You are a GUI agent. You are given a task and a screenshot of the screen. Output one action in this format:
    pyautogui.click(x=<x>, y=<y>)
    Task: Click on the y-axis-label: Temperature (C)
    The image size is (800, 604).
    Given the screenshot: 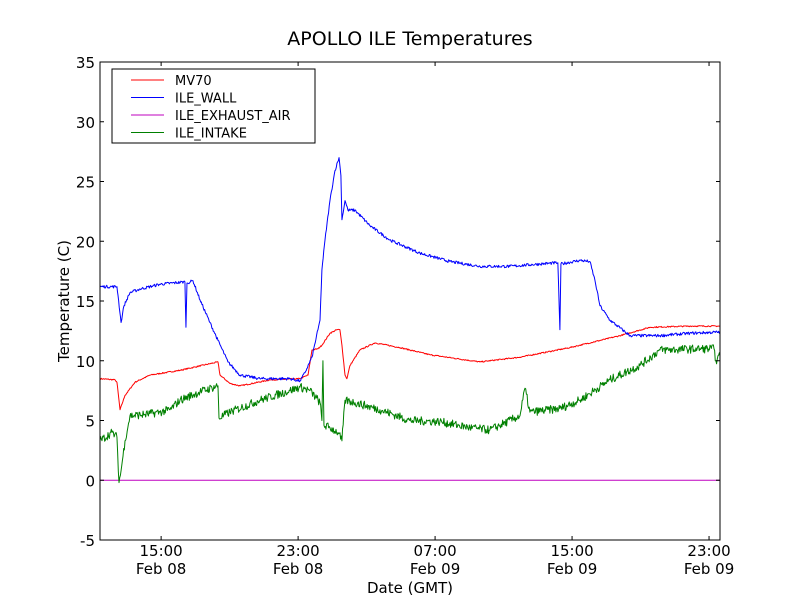 What is the action you would take?
    pyautogui.click(x=64, y=301)
    